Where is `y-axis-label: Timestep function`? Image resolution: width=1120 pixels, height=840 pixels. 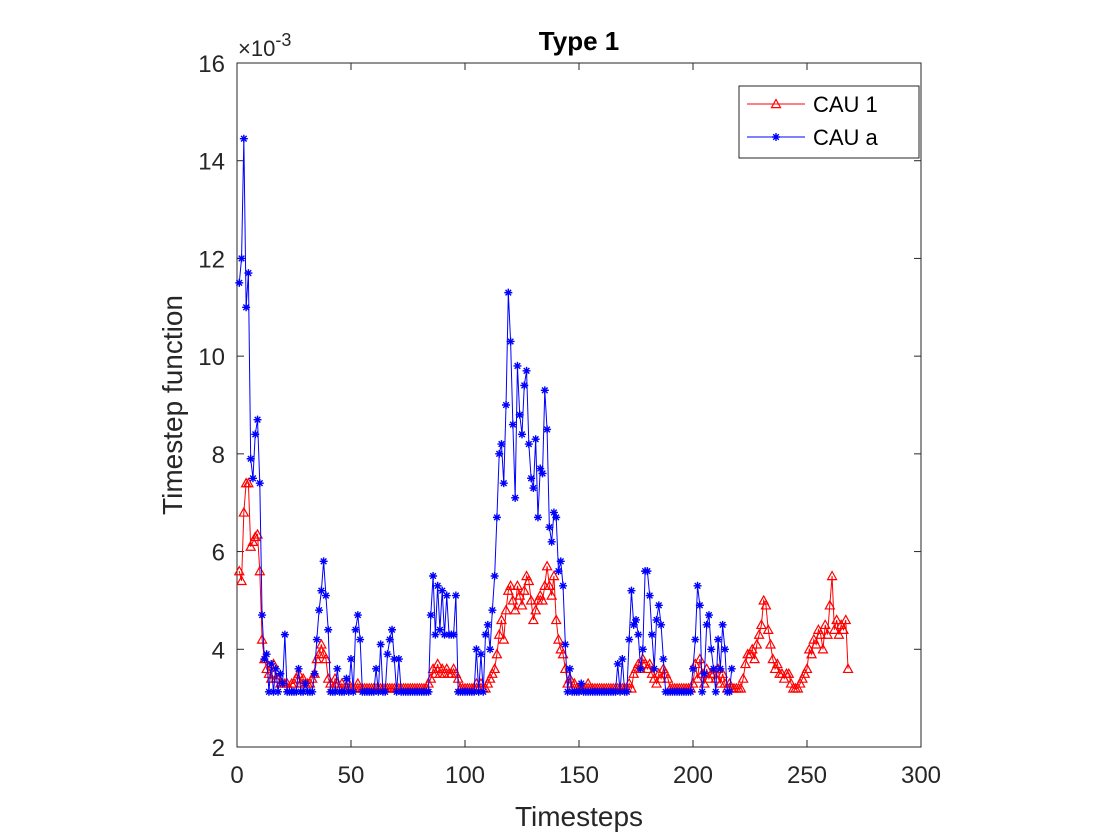 y-axis-label: Timestep function is located at coordinates (172, 405).